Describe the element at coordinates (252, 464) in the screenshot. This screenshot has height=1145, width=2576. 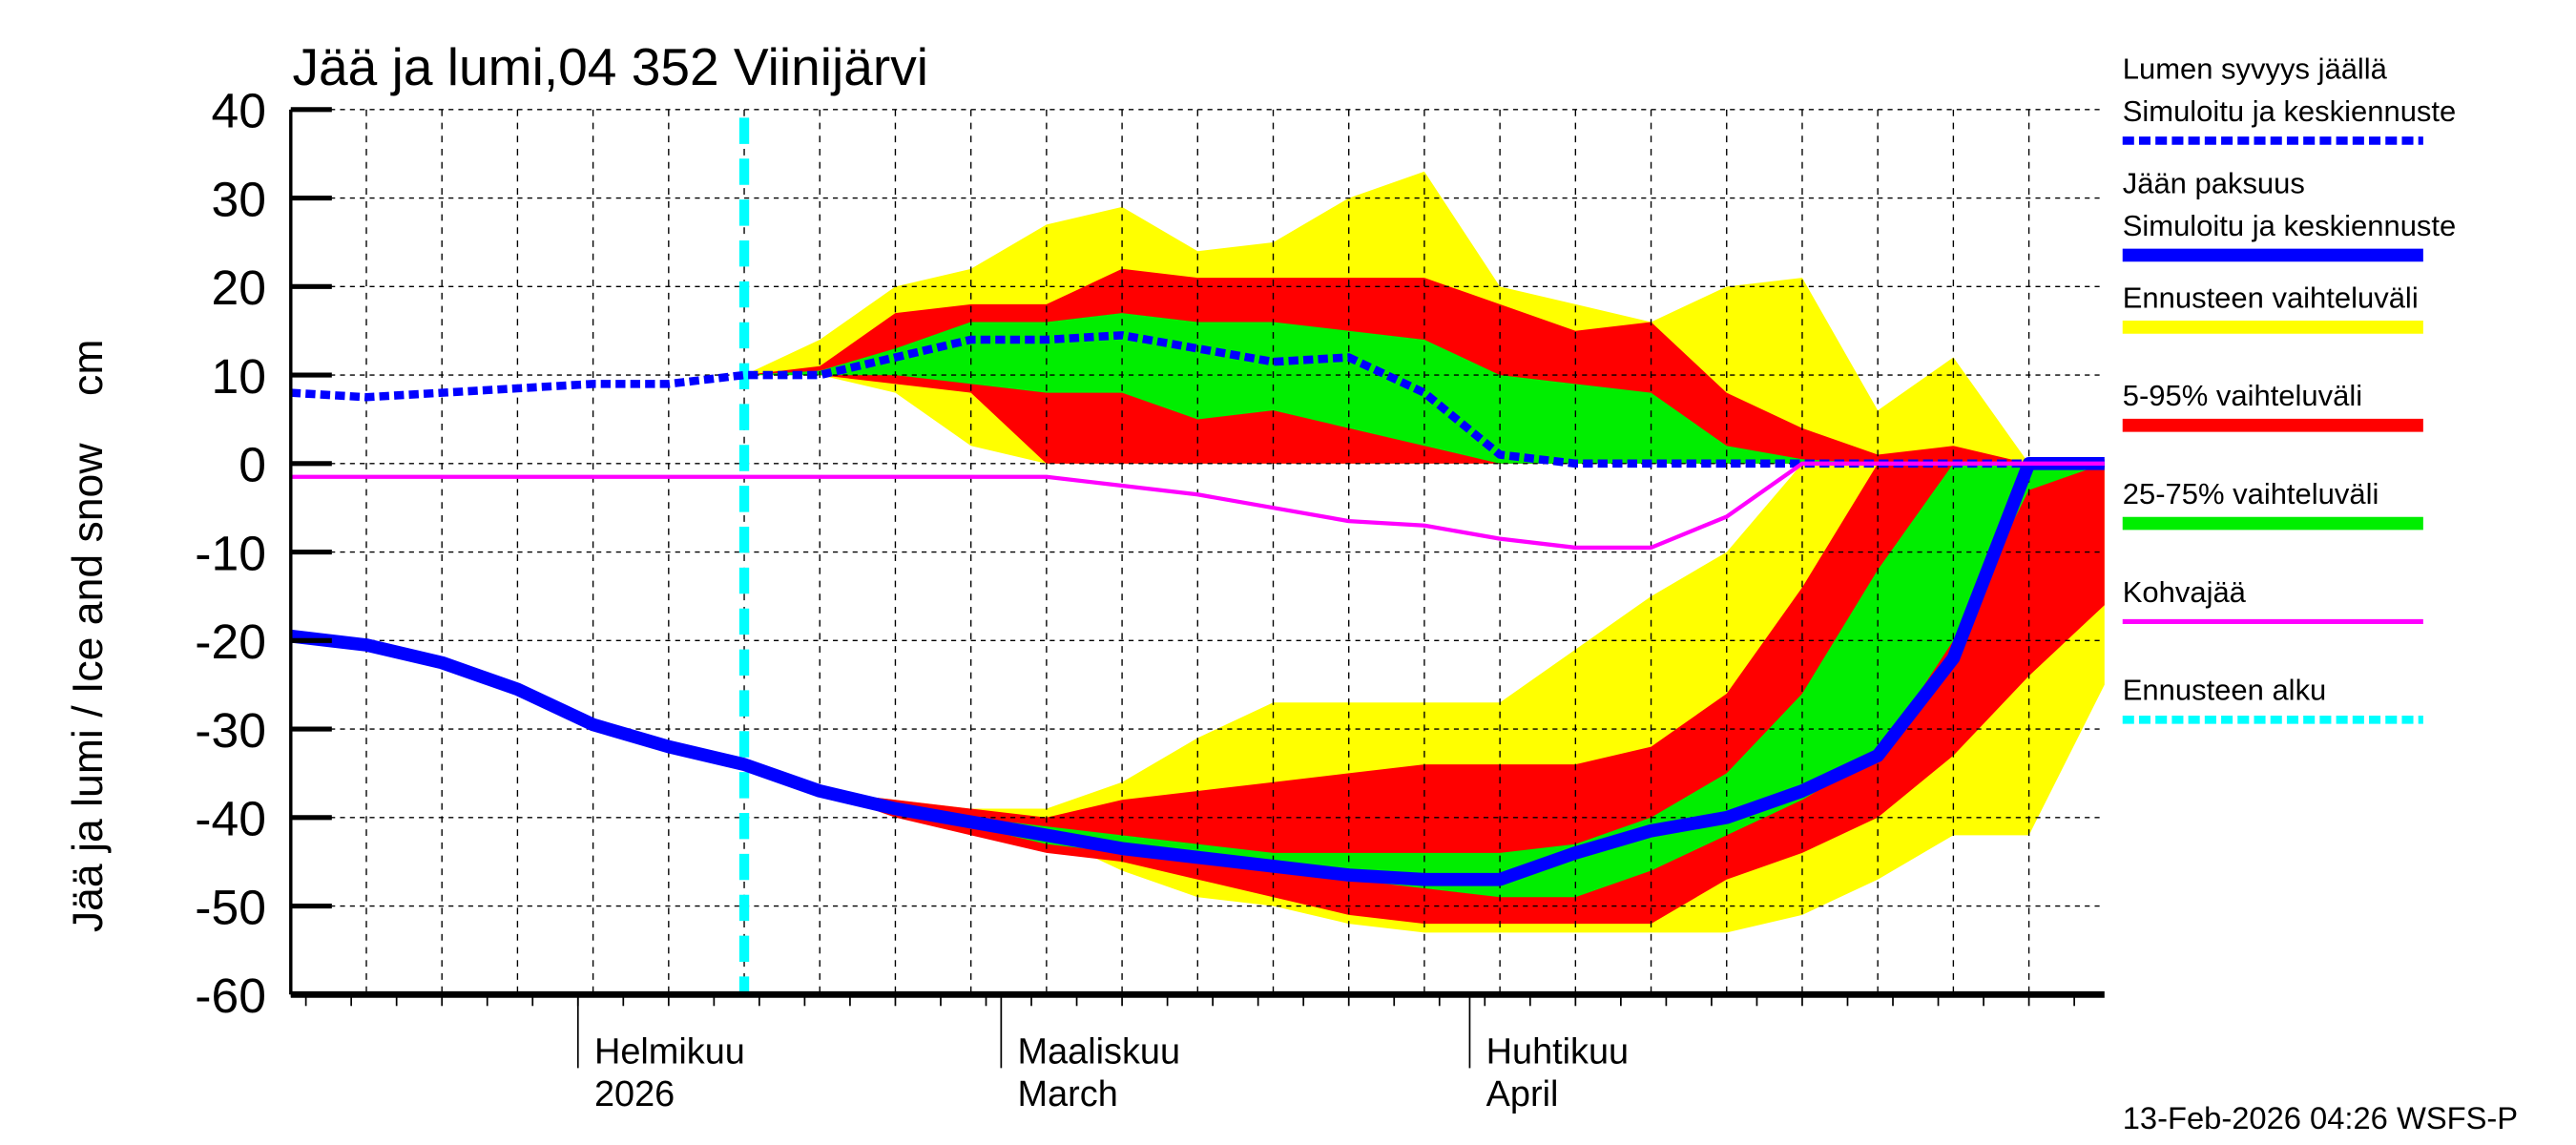
I see `y-tick-label: 0` at that location.